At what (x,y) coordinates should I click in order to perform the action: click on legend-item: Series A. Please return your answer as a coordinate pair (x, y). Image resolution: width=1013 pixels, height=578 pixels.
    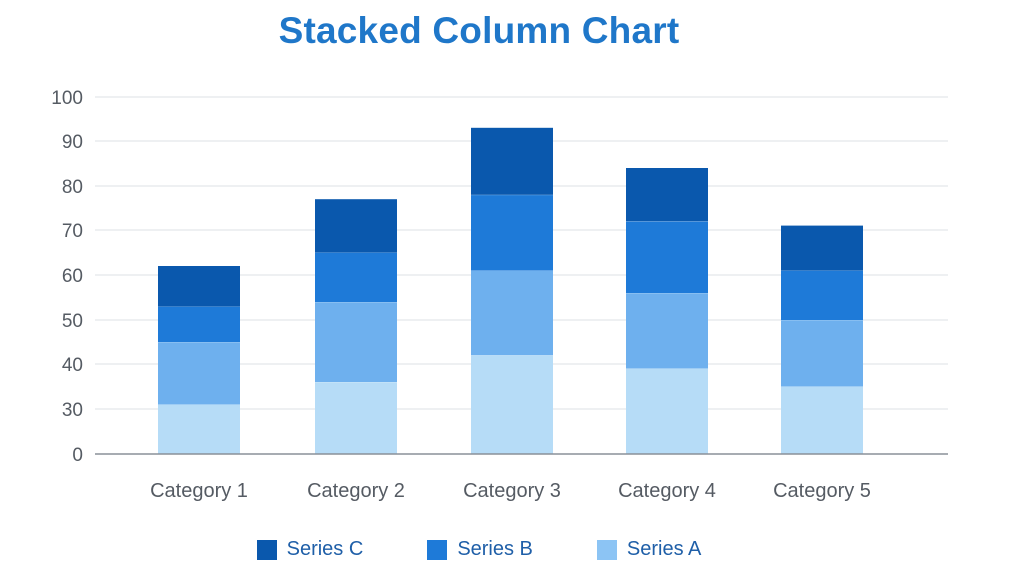
    Looking at the image, I should click on (649, 549).